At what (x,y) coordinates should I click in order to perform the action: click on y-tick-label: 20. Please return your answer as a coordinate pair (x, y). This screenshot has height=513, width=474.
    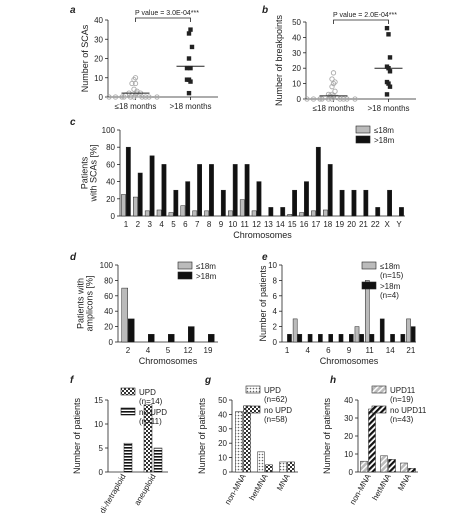
    Looking at the image, I should click on (98, 59).